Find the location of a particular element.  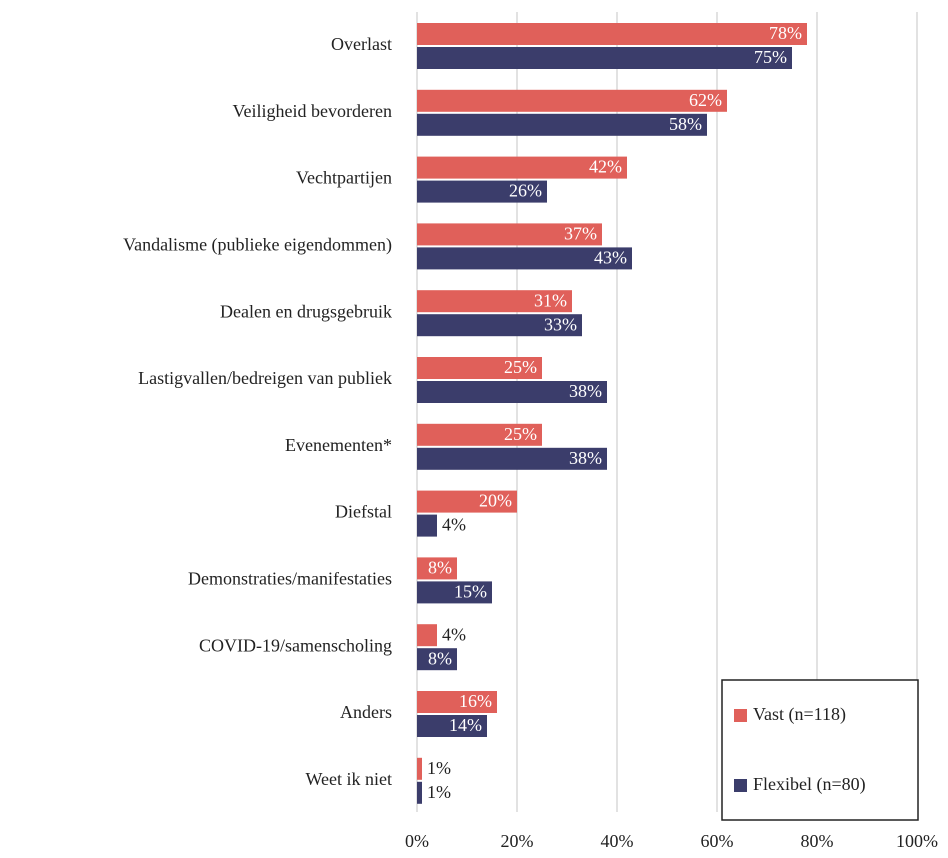

category-label: Lastigvallen/bedreigen van publiek is located at coordinates (265, 378).